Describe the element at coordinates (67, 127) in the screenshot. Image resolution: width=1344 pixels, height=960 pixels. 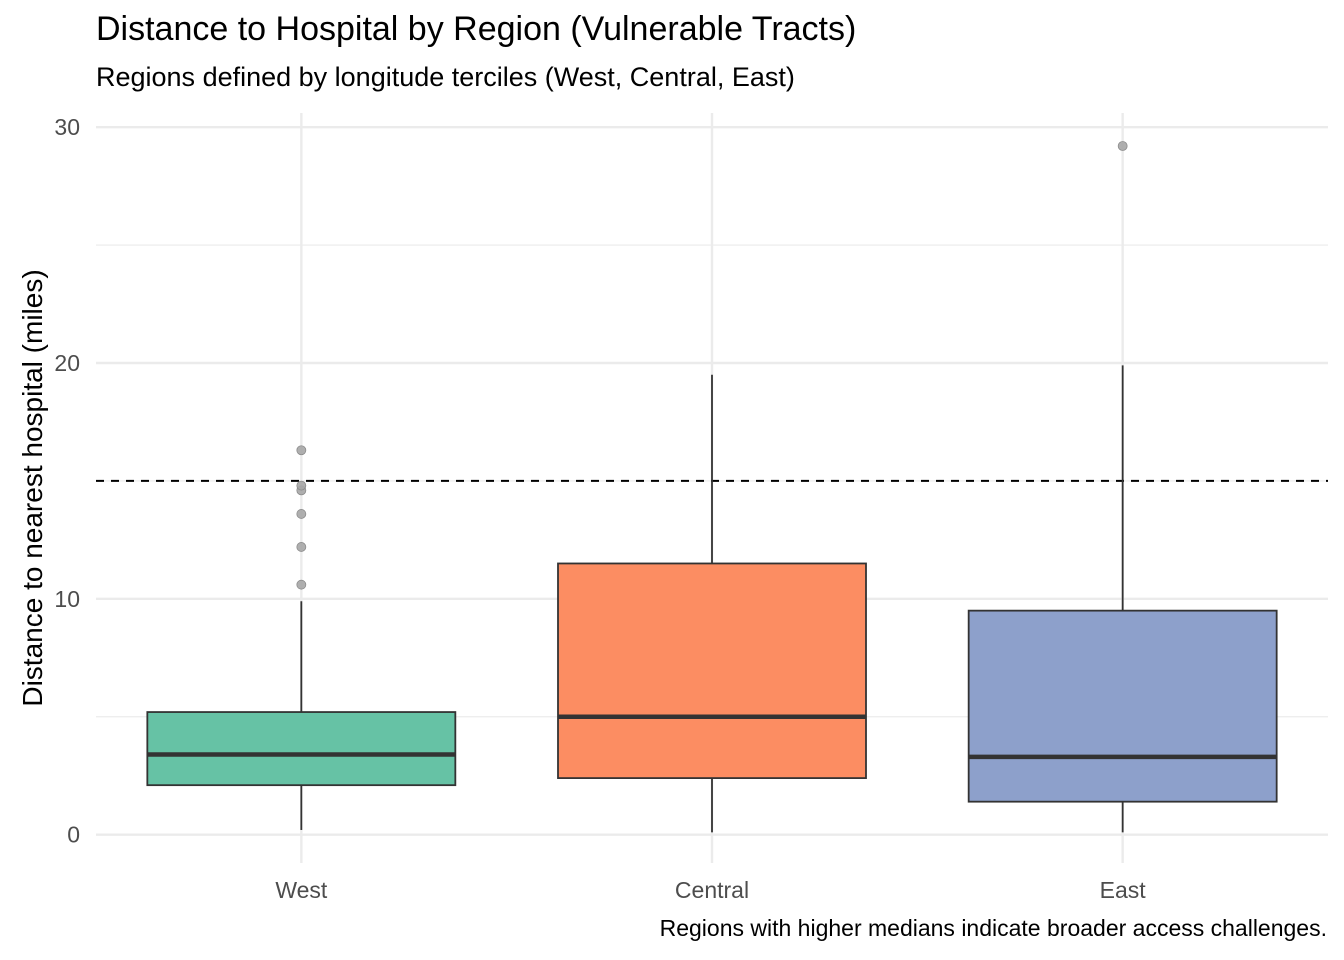
I see `y-tick-label: 30` at that location.